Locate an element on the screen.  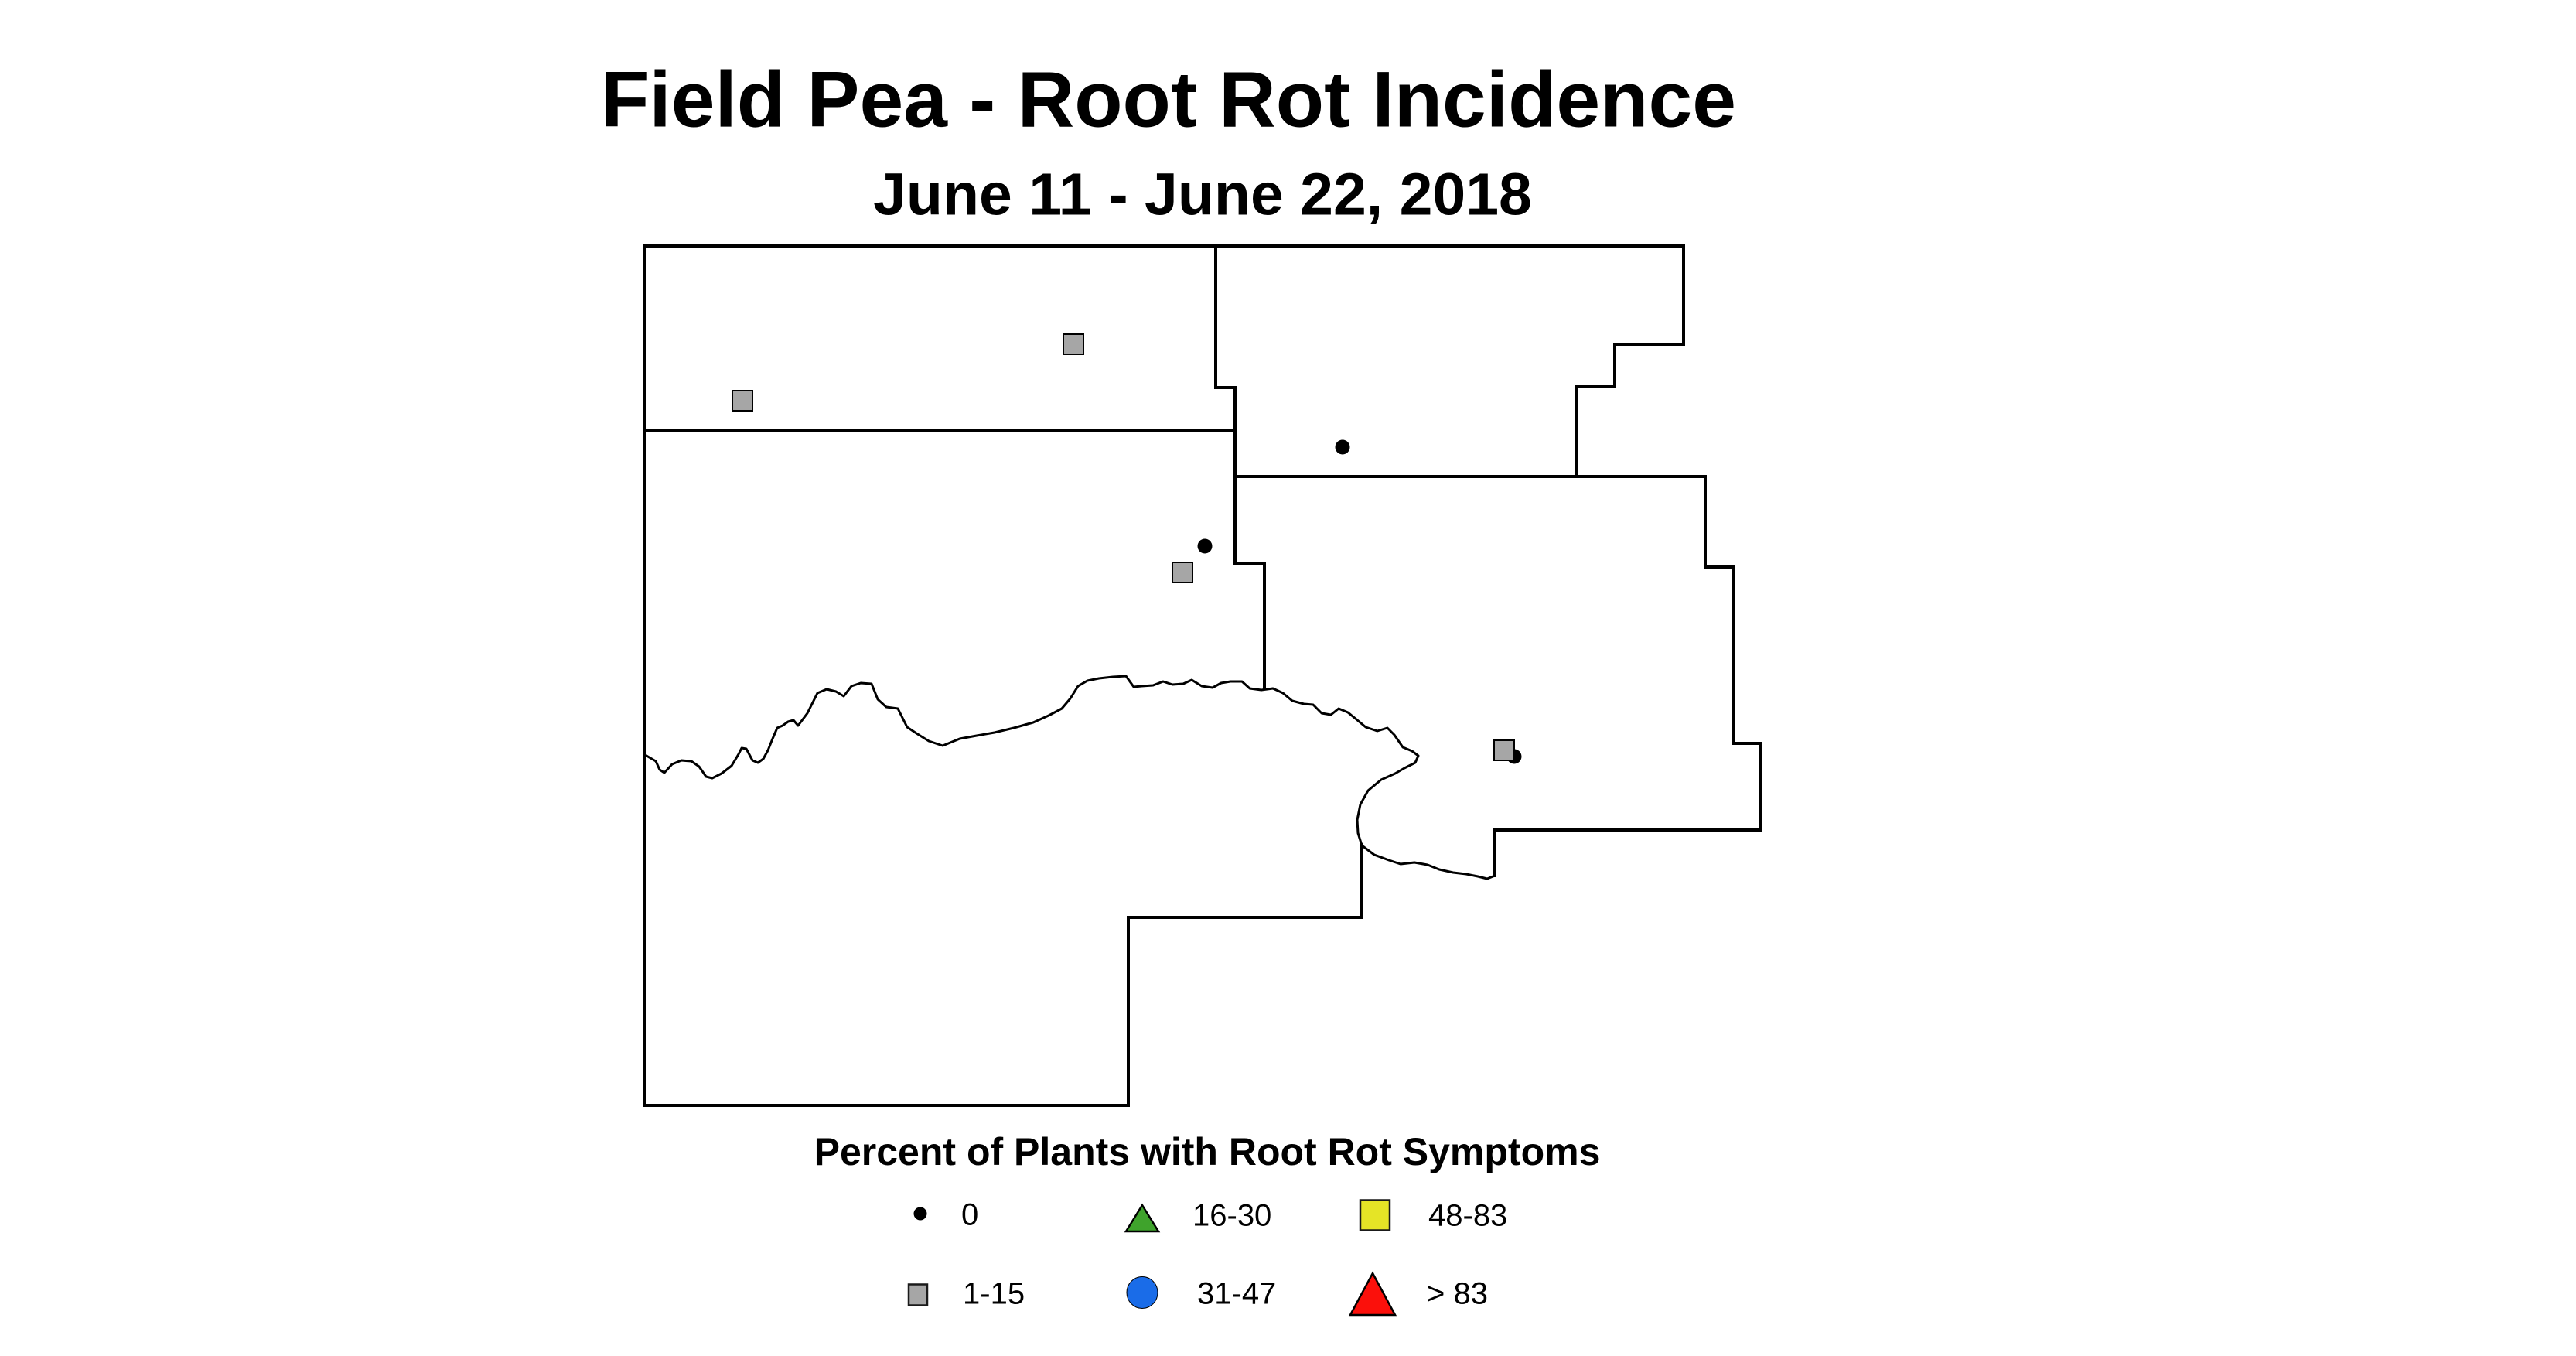
legend-symbol-blue-circle is located at coordinates (1142, 1293).